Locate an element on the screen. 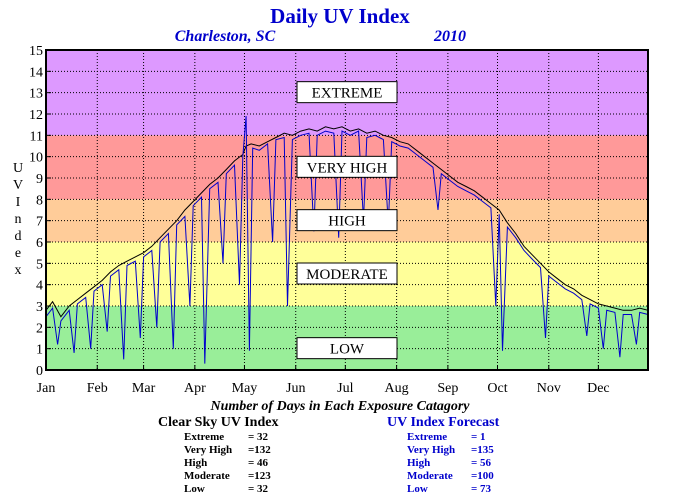 This screenshot has height=500, width=680. clear-sky-value: =123 is located at coordinates (259, 476).